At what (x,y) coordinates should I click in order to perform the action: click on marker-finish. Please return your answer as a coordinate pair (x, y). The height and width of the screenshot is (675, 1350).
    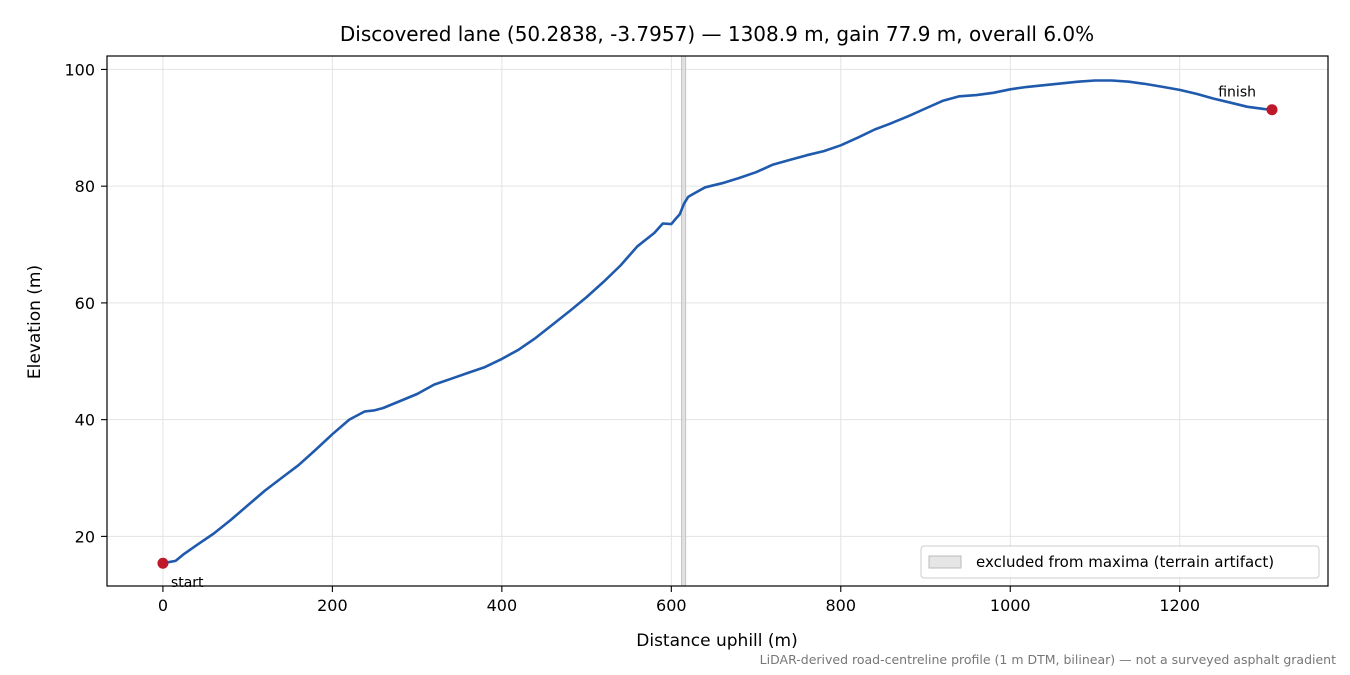
    Looking at the image, I should click on (1272, 110).